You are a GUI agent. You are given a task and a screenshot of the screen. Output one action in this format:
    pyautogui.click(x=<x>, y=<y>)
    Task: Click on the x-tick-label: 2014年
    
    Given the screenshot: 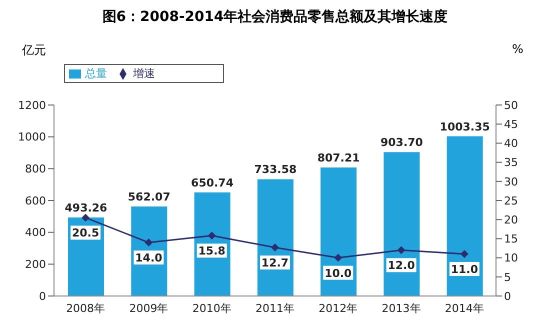 What is the action you would take?
    pyautogui.click(x=464, y=308)
    